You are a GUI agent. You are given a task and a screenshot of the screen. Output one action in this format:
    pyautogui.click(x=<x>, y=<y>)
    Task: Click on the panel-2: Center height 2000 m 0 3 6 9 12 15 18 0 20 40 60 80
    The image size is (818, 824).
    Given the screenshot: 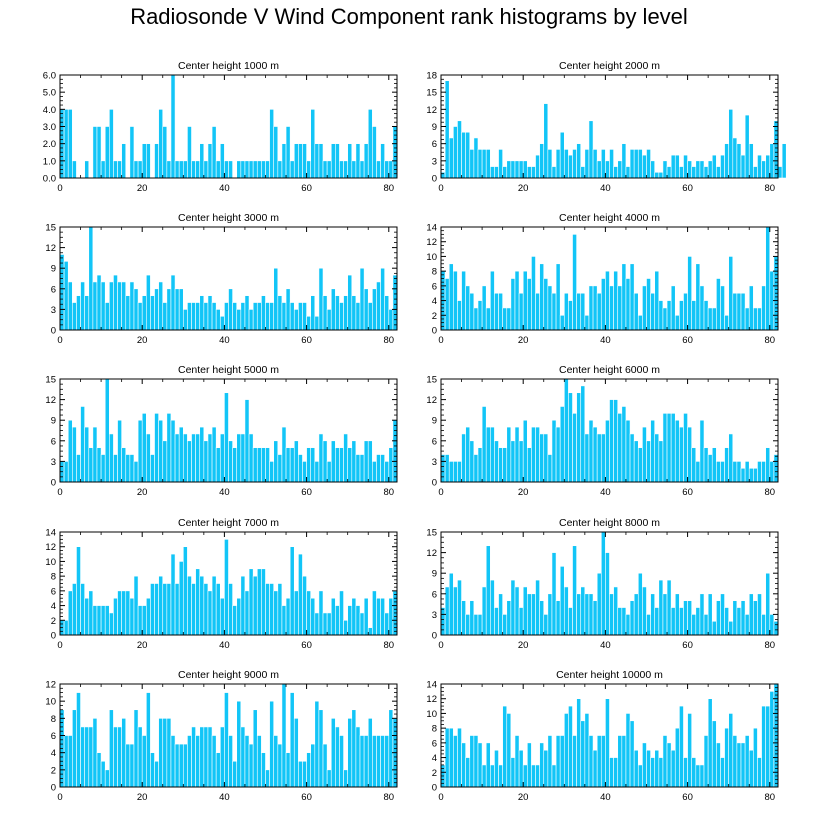 What is the action you would take?
    pyautogui.click(x=606, y=127)
    